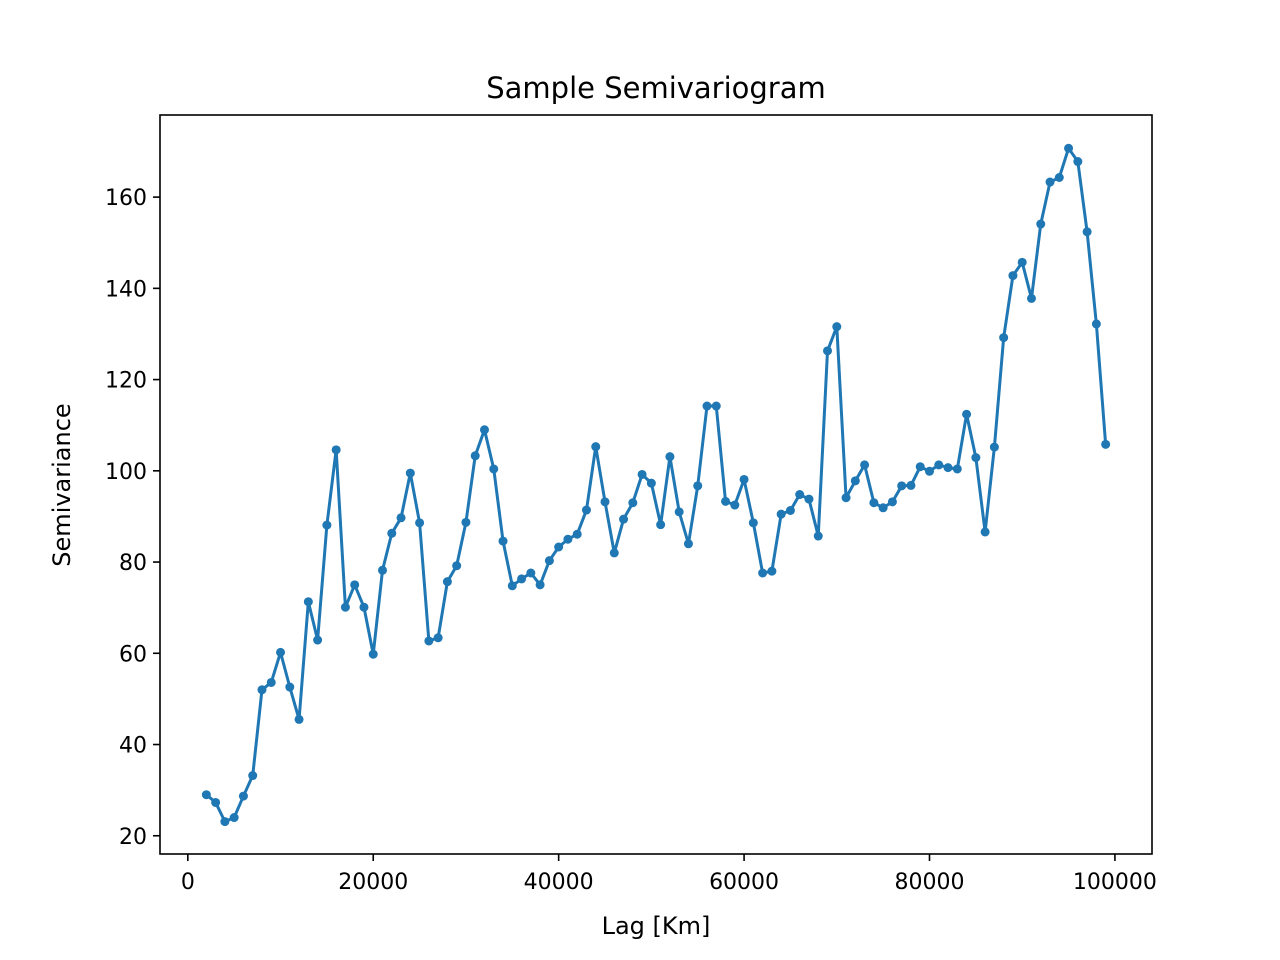 This screenshot has width=1280, height=960. Describe the element at coordinates (744, 882) in the screenshot. I see `x-tick-label: 60000` at that location.